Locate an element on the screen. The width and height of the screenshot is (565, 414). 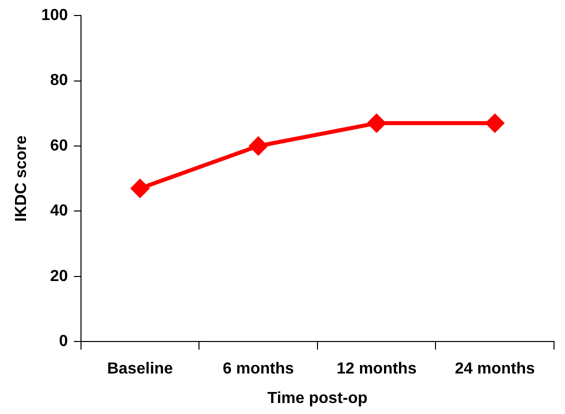
x-tick-label: Baseline is located at coordinates (140, 369).